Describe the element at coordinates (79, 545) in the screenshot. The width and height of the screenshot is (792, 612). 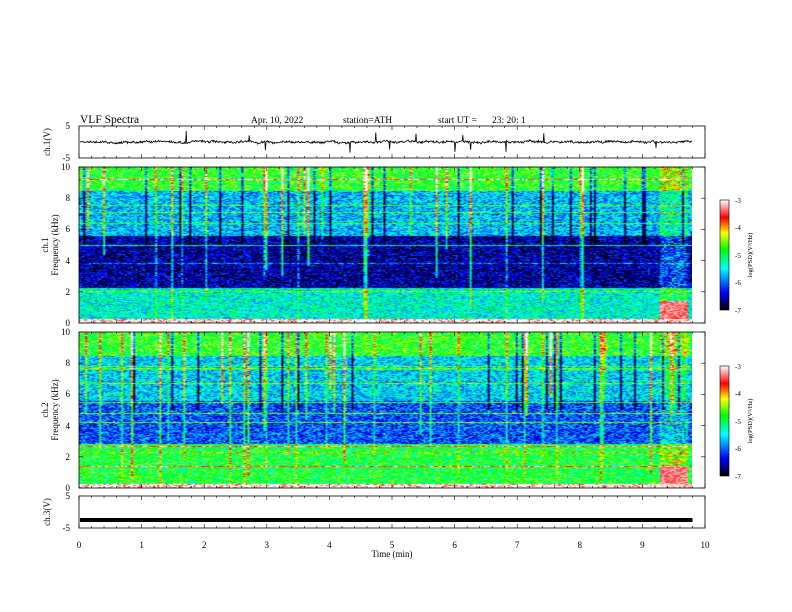
I see `time-tick-label-0: 0` at that location.